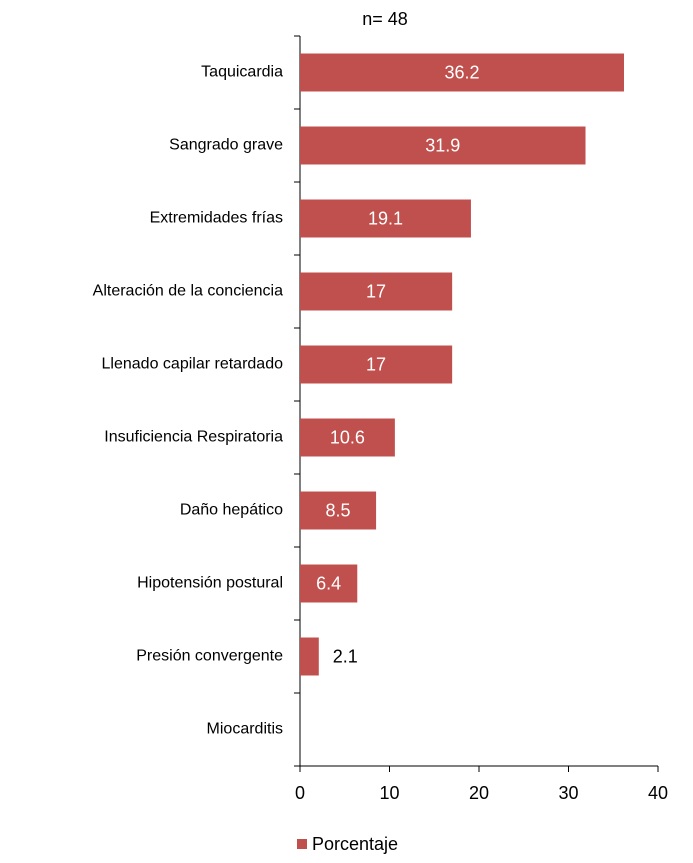 This screenshot has width=693, height=863. I want to click on y-tick-label: Extremidades frías, so click(216, 218).